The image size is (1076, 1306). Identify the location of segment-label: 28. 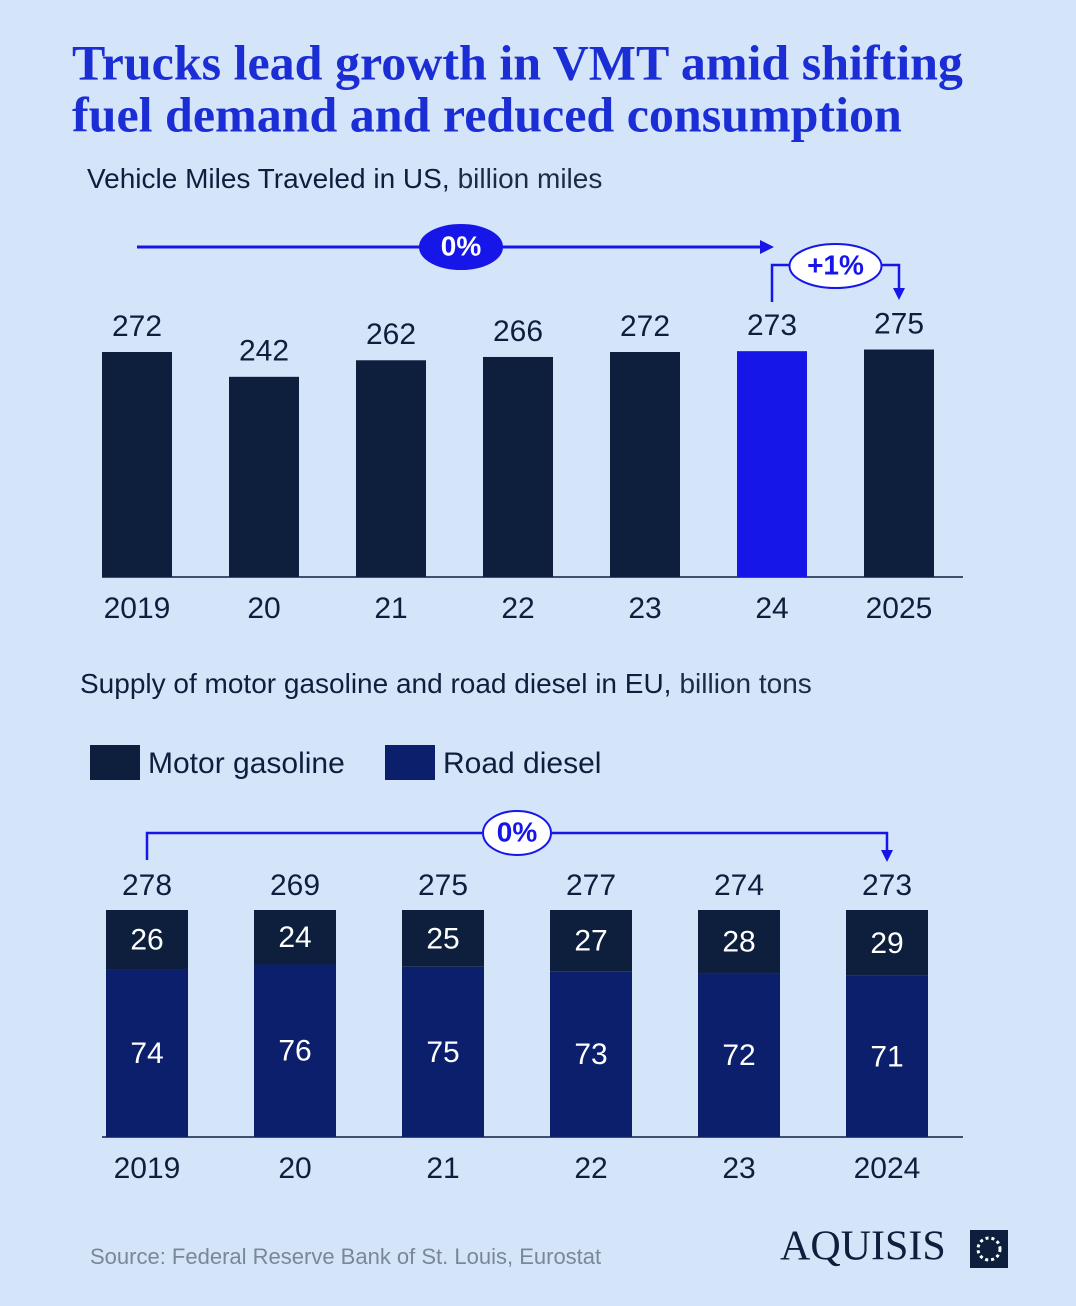
(738, 942).